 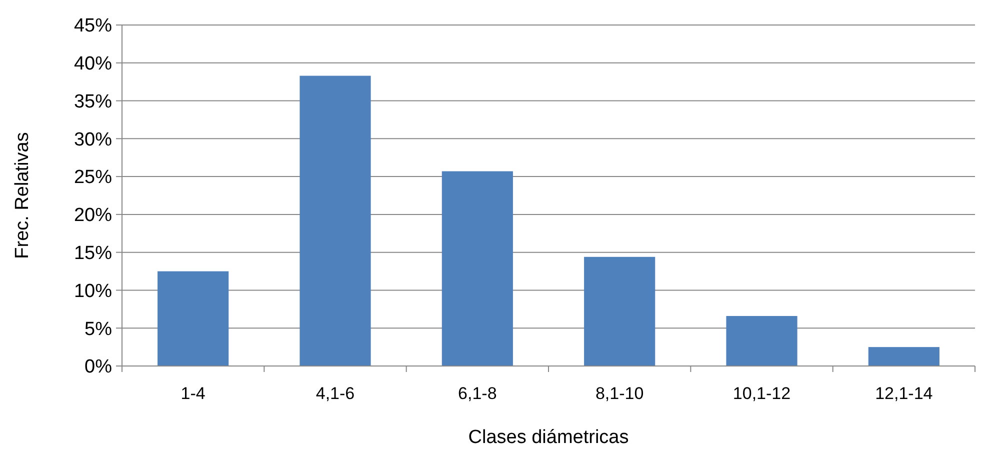 I want to click on y-tick-label: 15%, so click(x=93, y=253).